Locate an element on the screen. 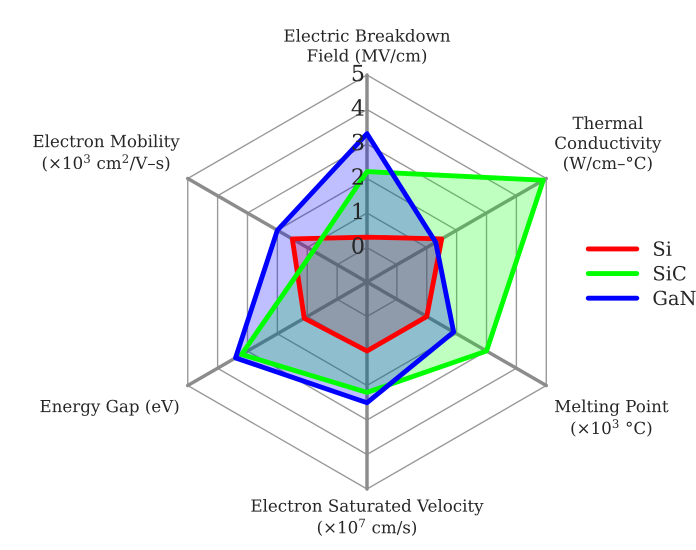  spoke-label: Electron Mobility (×10$^{3}$ cm$^{2}$/V–s) is located at coordinates (106, 153).